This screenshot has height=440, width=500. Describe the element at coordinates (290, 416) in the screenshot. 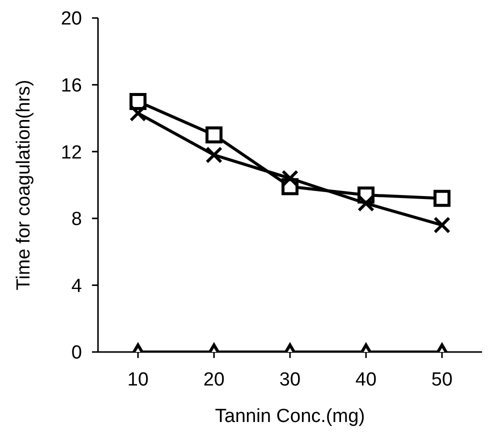

I see `x-axis-title: Tannin Conc.(mg)` at that location.